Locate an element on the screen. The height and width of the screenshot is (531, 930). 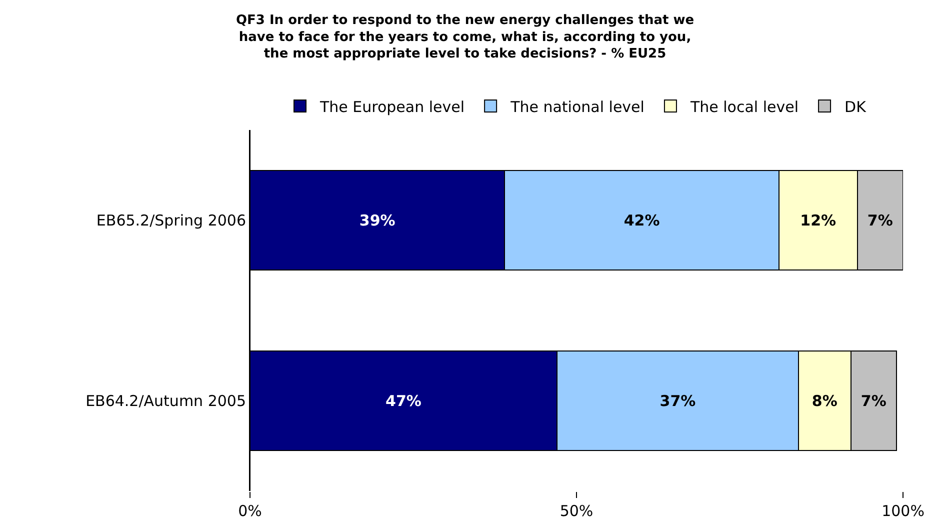
x-tick-label: 0% is located at coordinates (250, 511).